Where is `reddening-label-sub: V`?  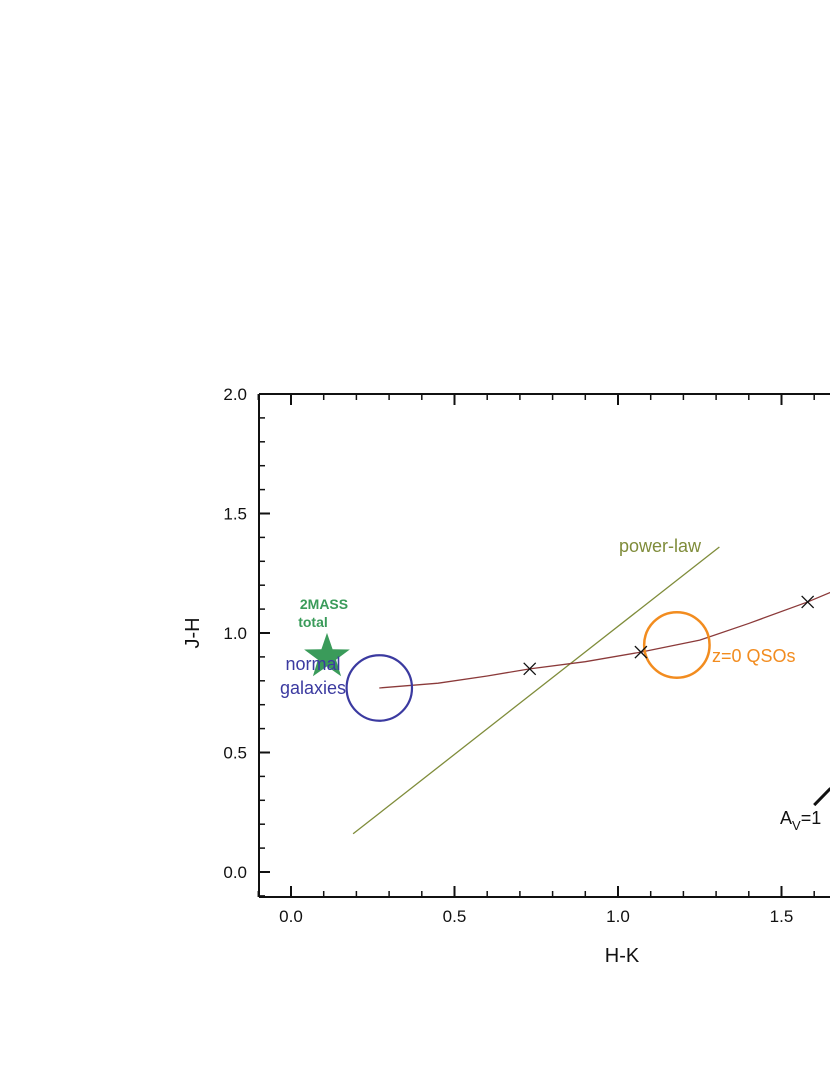
reddening-label-sub: V is located at coordinates (796, 825).